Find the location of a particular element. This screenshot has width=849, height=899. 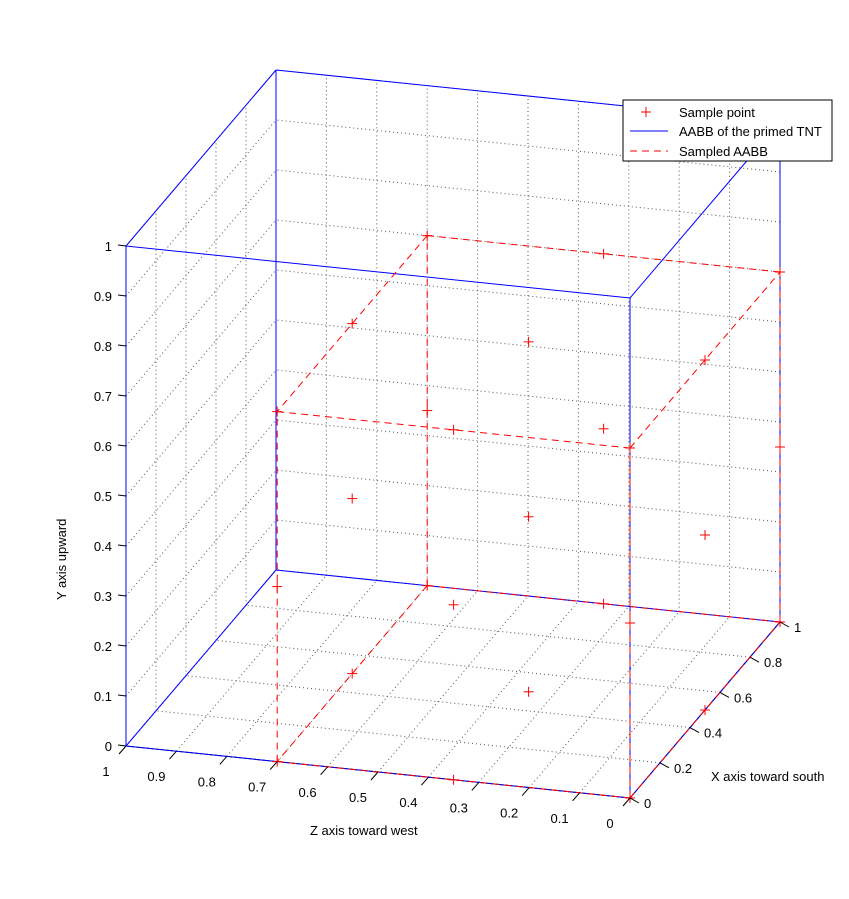

x-tick-label: 0.6 is located at coordinates (743, 697).